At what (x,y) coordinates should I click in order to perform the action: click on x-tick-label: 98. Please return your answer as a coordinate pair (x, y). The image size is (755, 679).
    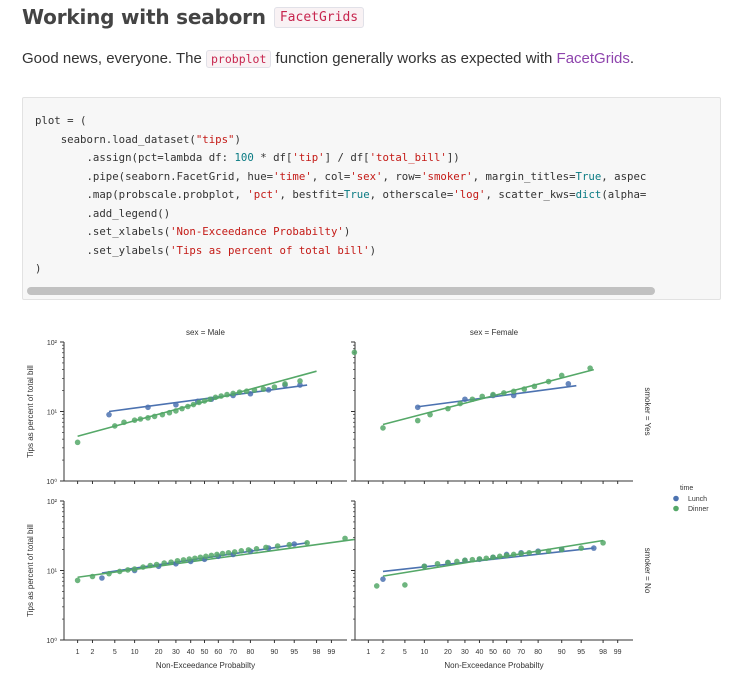
    Looking at the image, I should click on (603, 652).